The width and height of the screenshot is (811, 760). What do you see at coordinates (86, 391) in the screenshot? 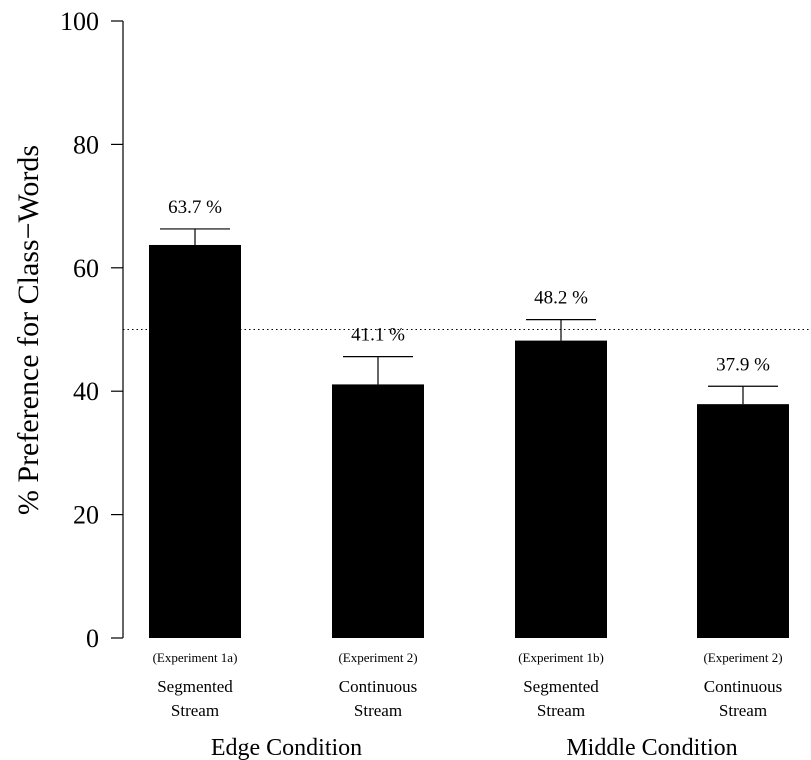
I see `y-tick-label: 40` at bounding box center [86, 391].